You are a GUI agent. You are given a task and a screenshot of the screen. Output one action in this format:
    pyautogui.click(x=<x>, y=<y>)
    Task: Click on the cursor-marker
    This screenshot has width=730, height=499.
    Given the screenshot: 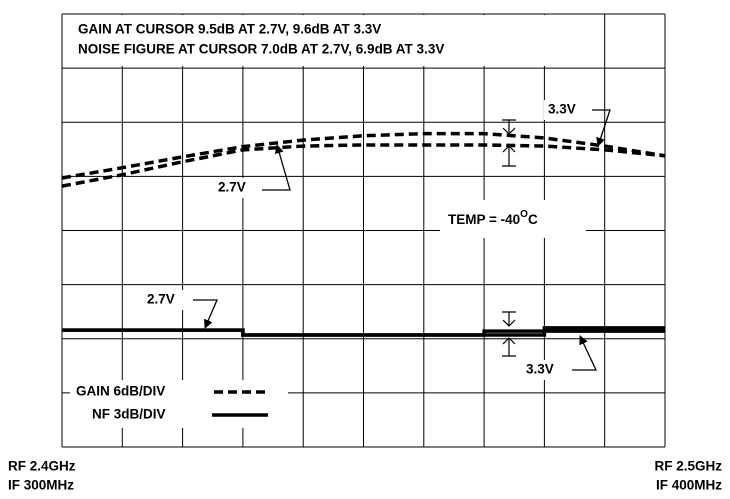 What is the action you would take?
    pyautogui.click(x=509, y=238)
    